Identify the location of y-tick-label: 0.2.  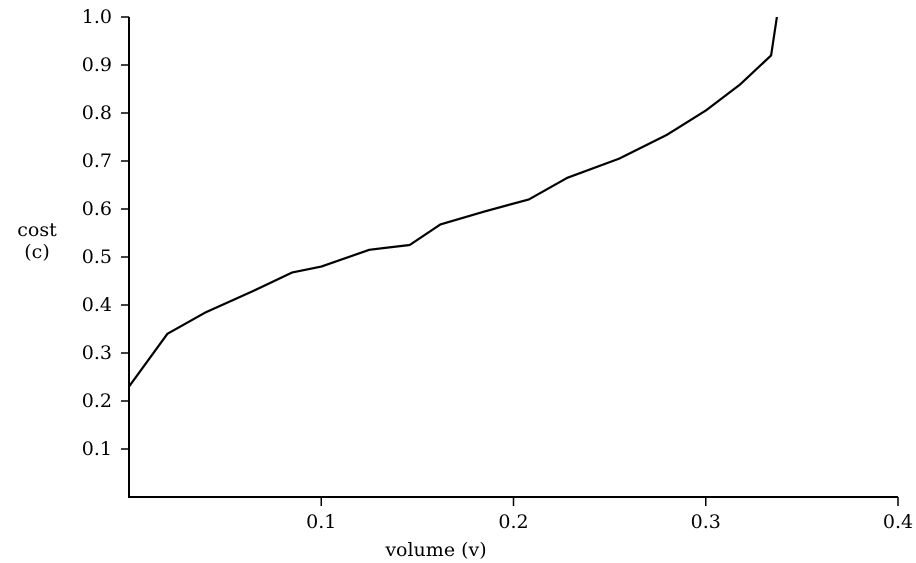
(97, 401).